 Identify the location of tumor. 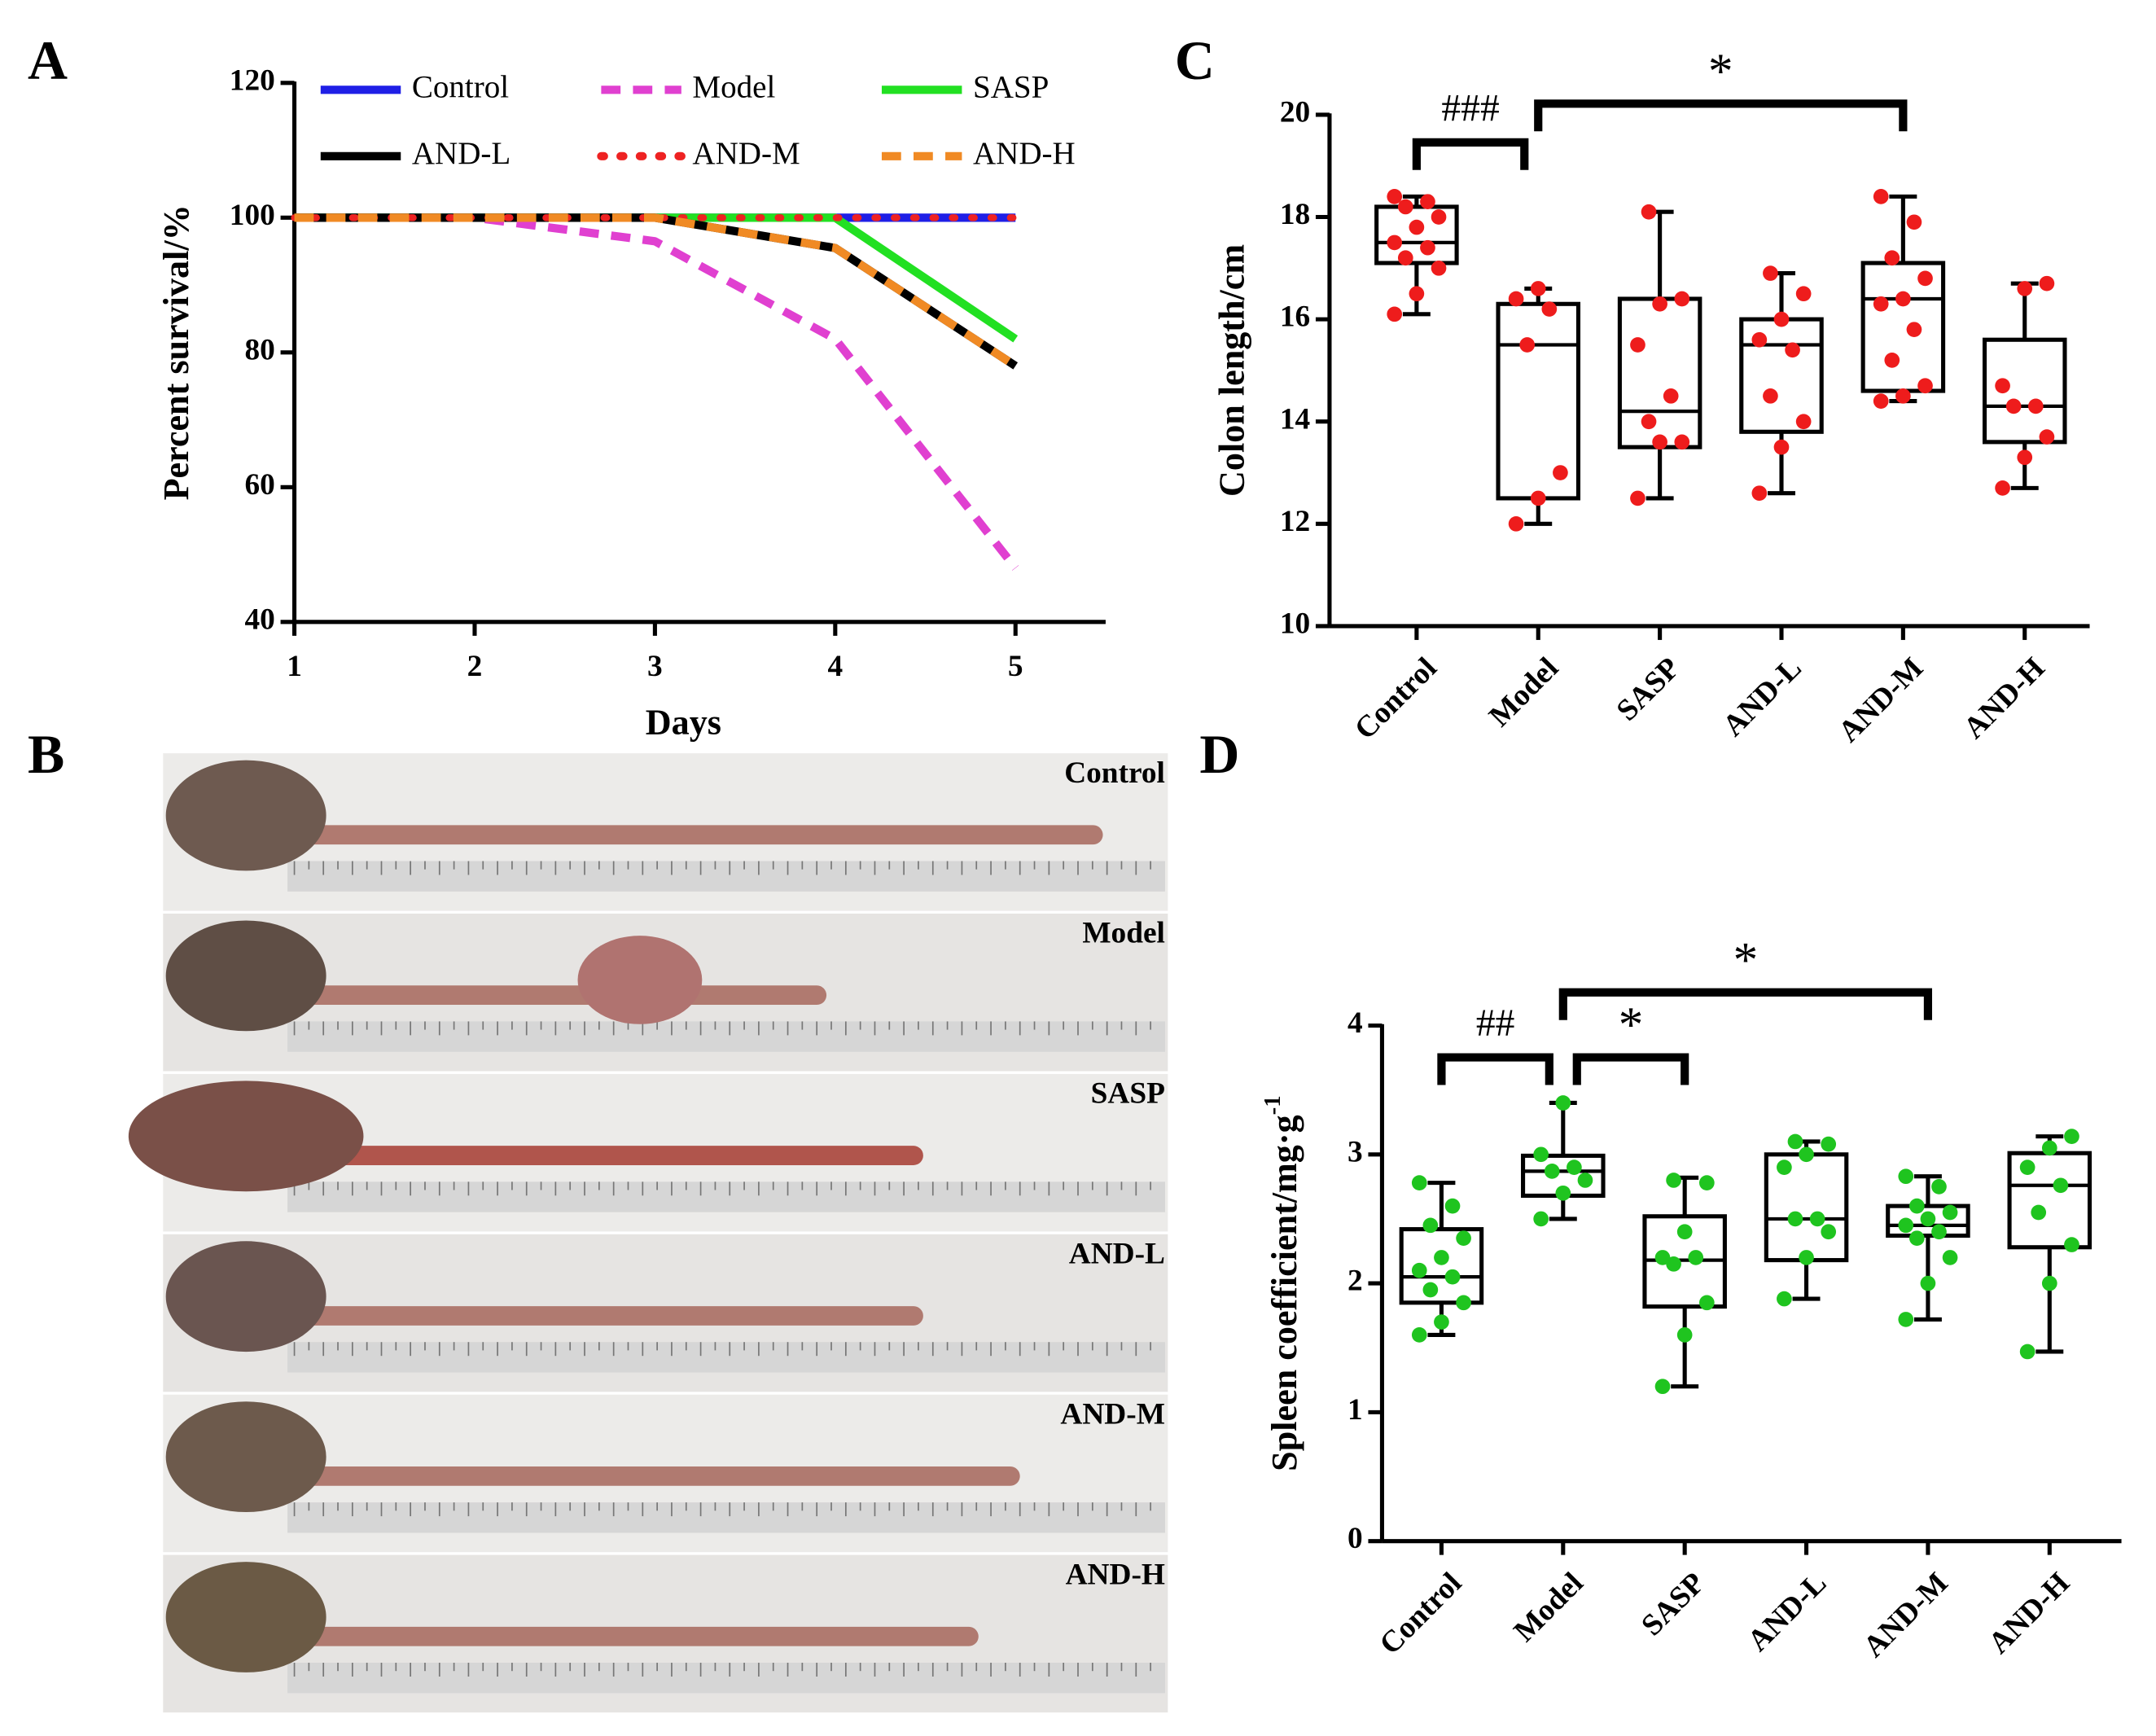
(640, 980).